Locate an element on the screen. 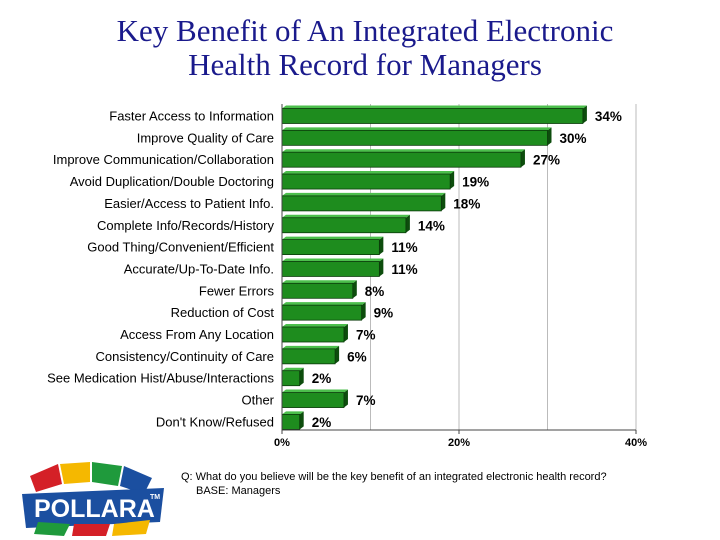  value-label: 9% is located at coordinates (384, 313).